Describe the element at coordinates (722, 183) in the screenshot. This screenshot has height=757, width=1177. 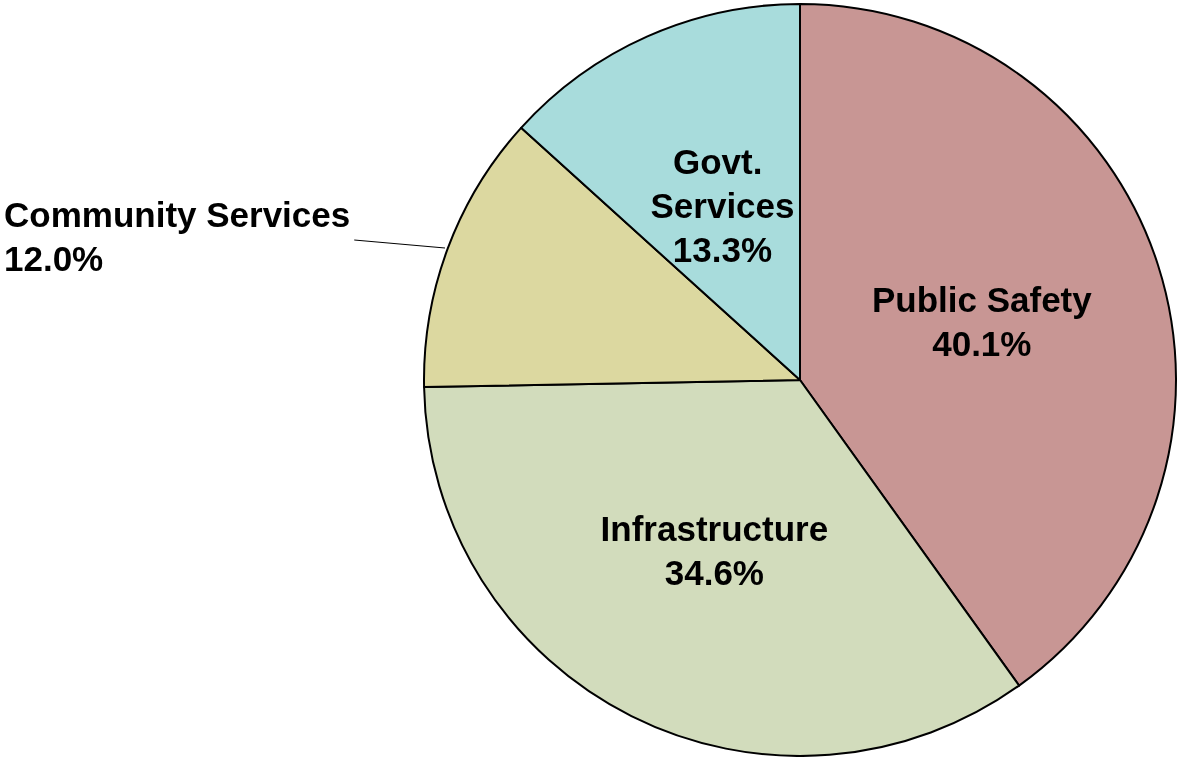
I see `slice-label: Govt. Services` at that location.